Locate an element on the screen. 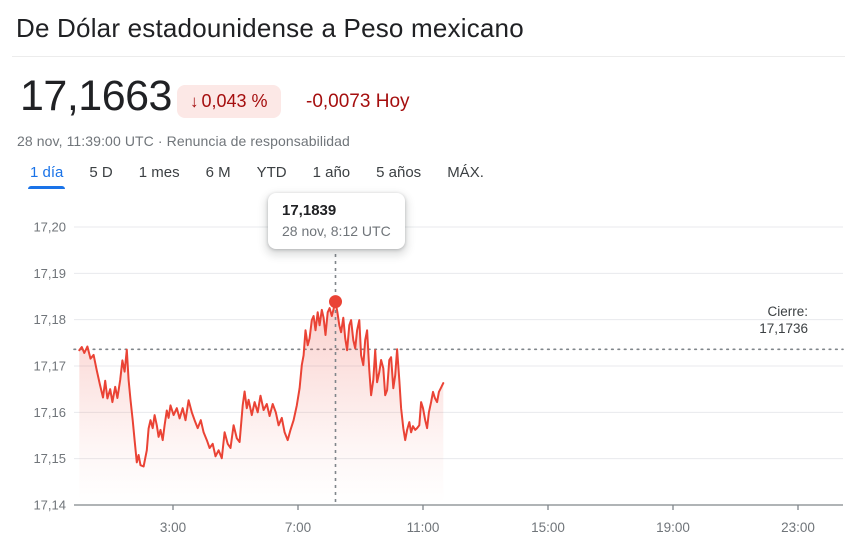 This screenshot has width=845, height=550. marker-dot is located at coordinates (335, 302).